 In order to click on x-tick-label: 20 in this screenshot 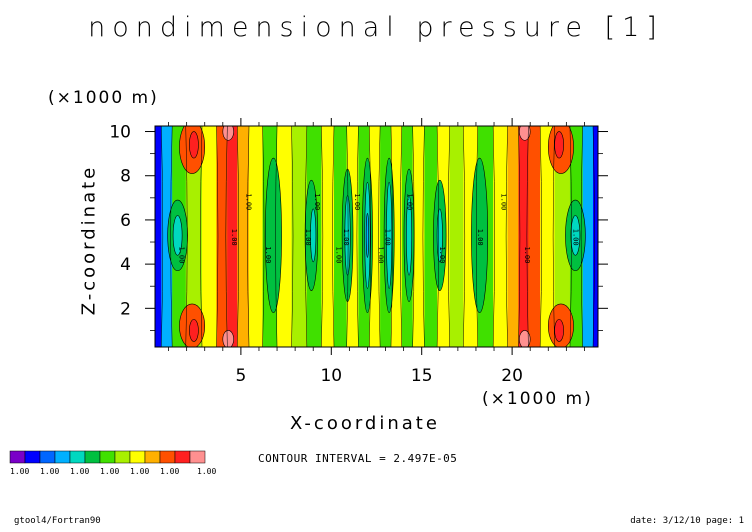, I will do `click(512, 376)`.